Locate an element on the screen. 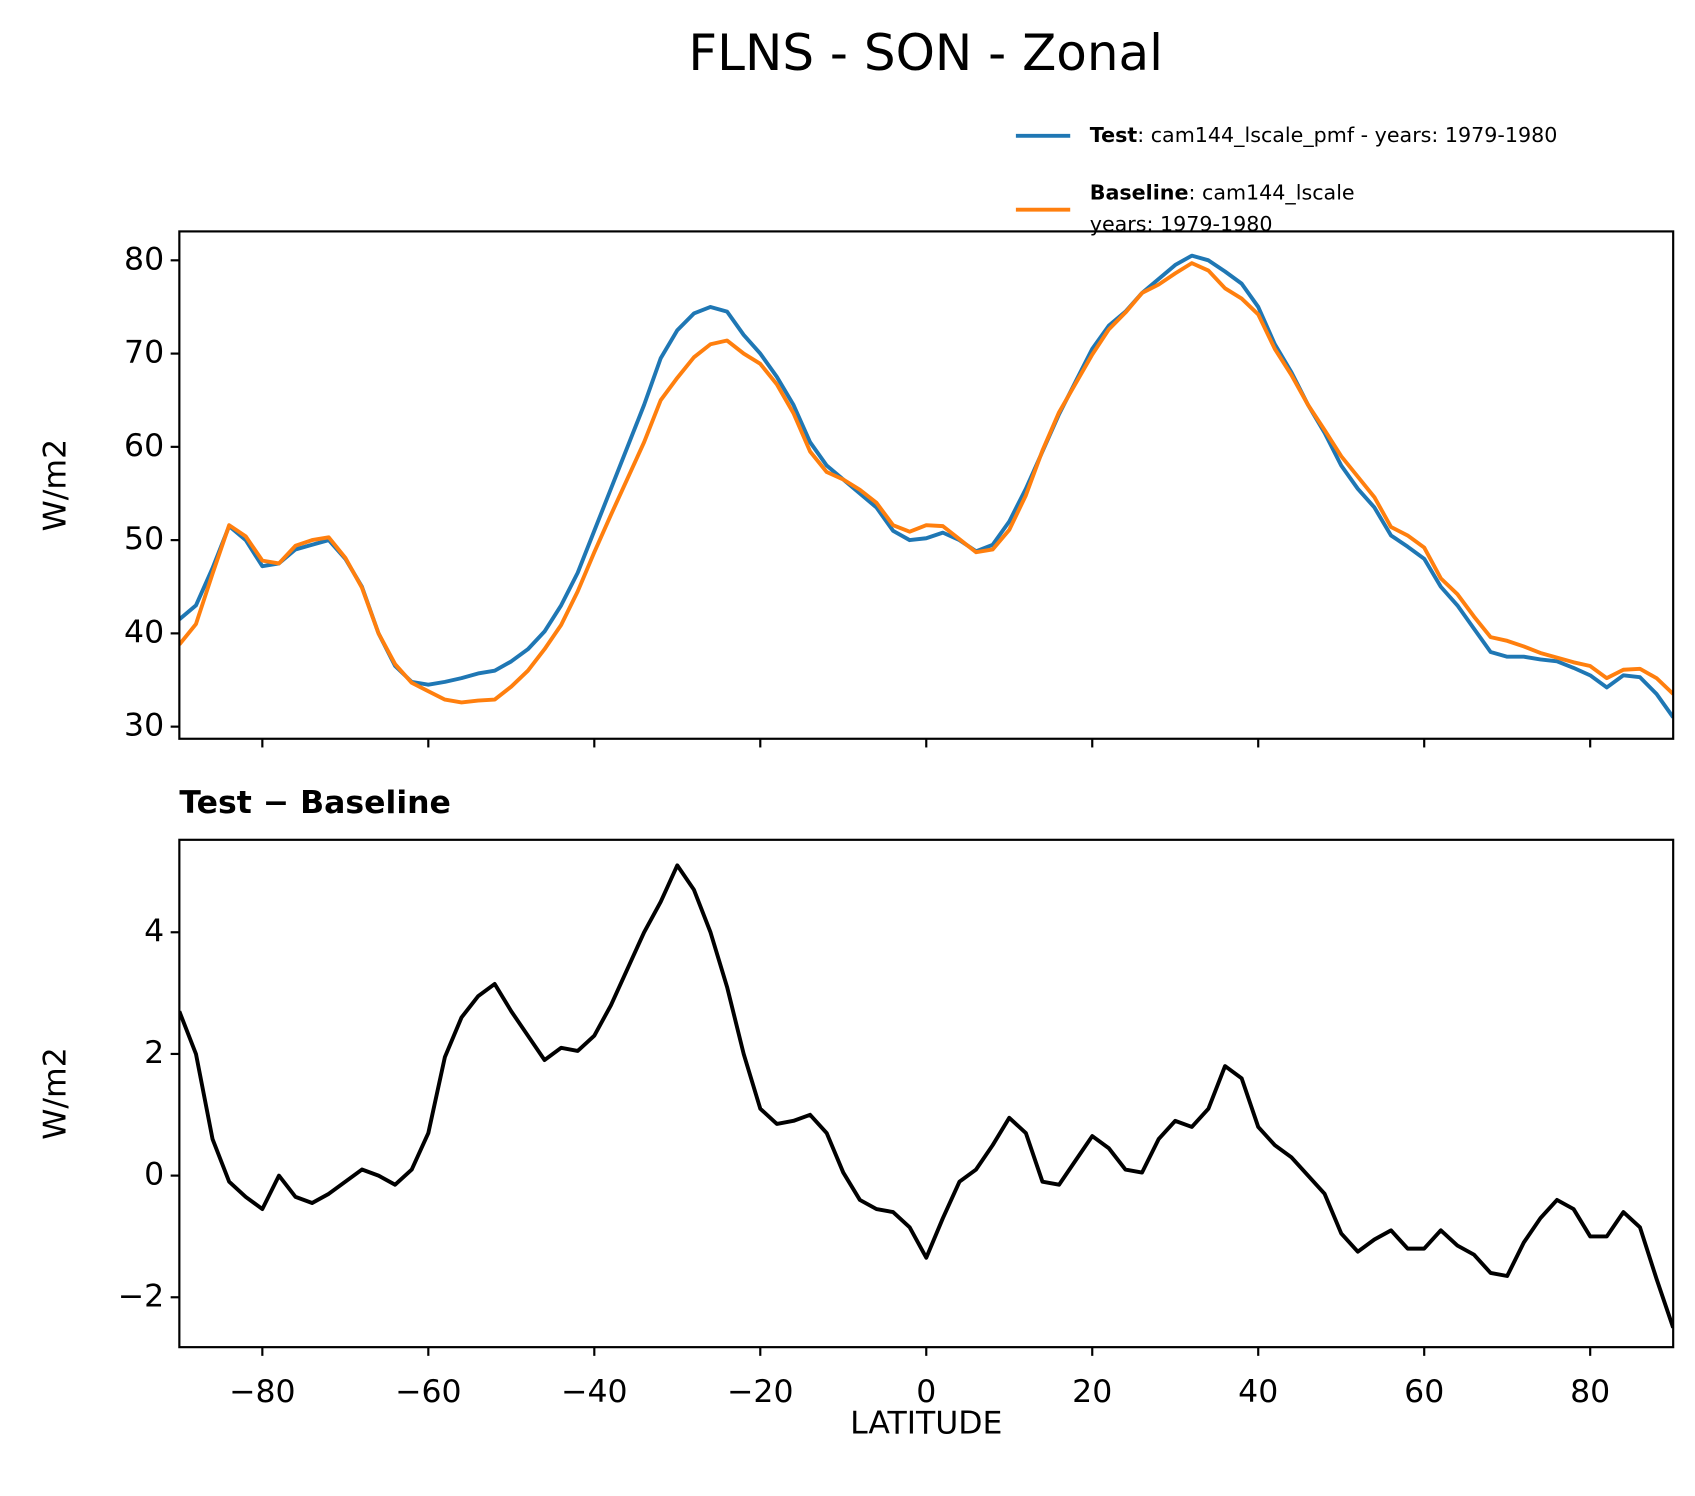 The width and height of the screenshot is (1695, 1496). y-tick-label: 30 is located at coordinates (144, 726).